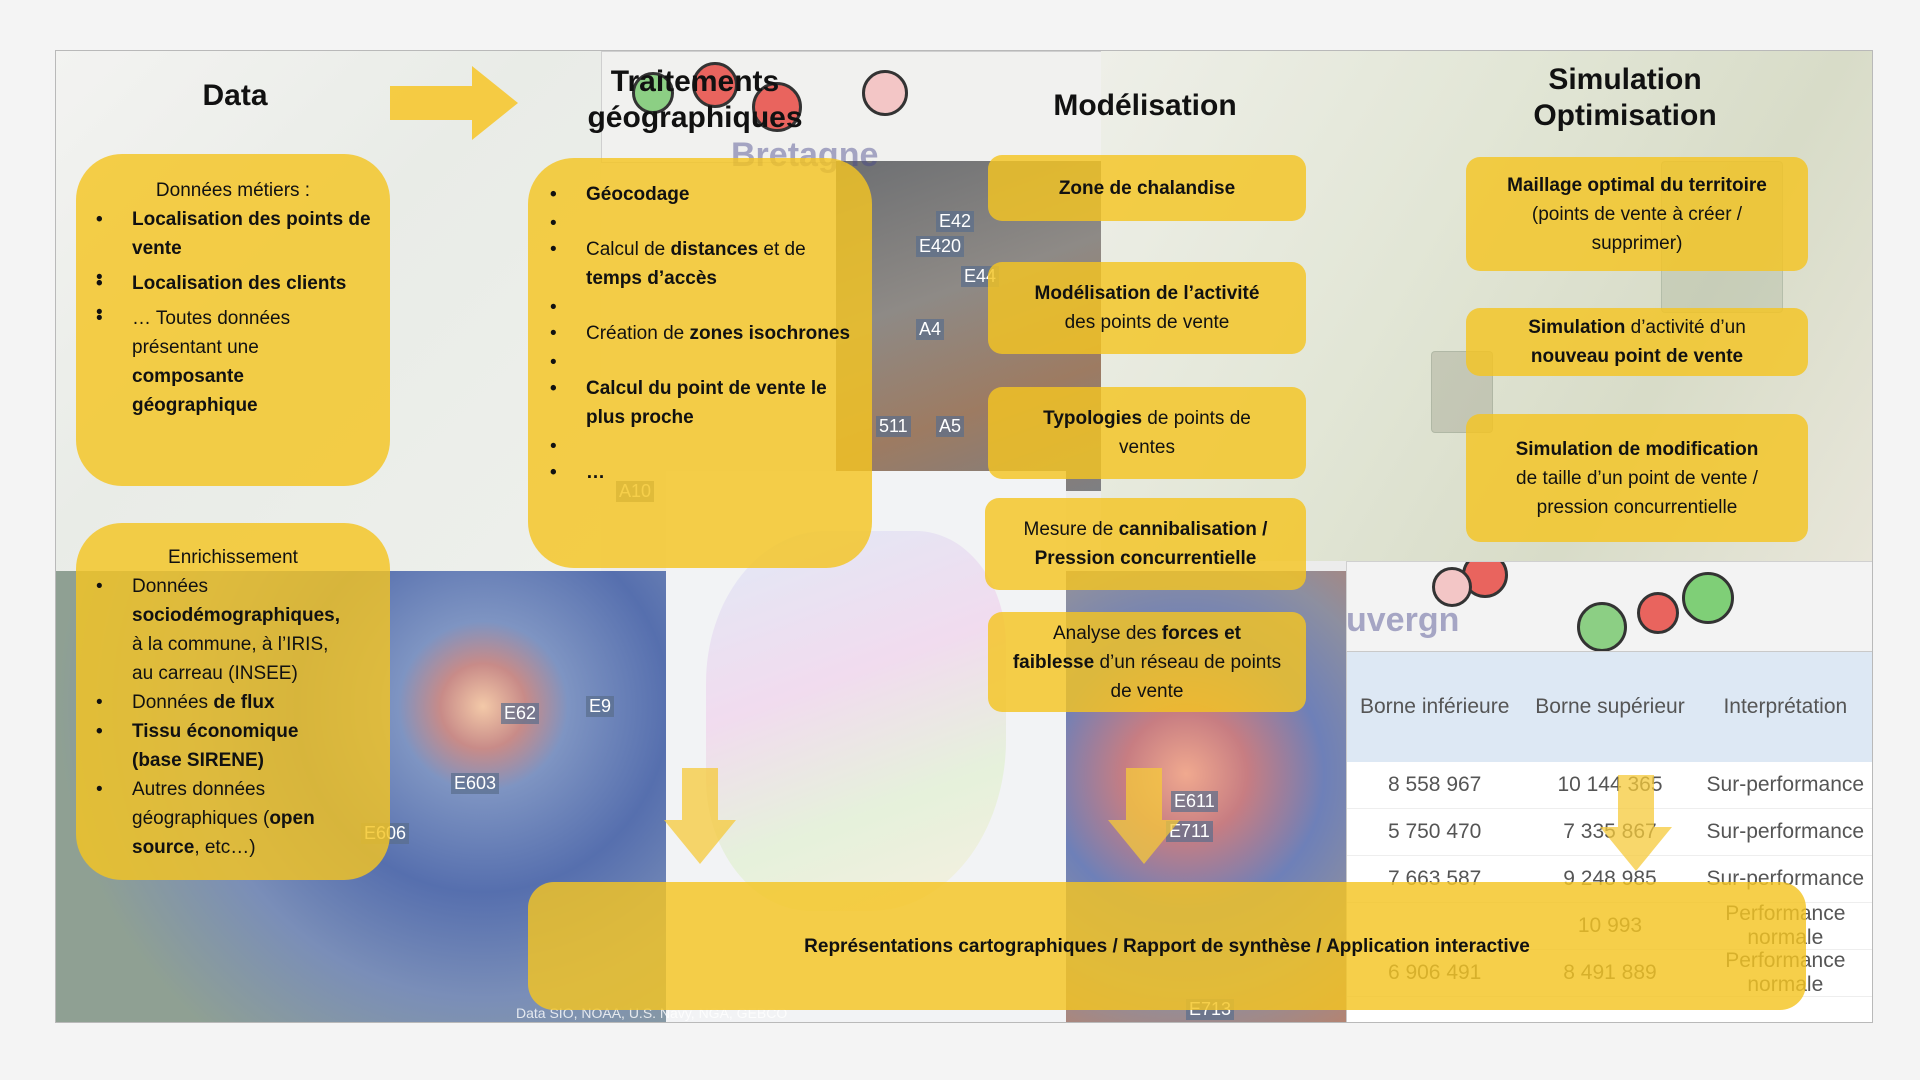 The width and height of the screenshot is (1920, 1080). I want to click on text-bold: distances, so click(714, 249).